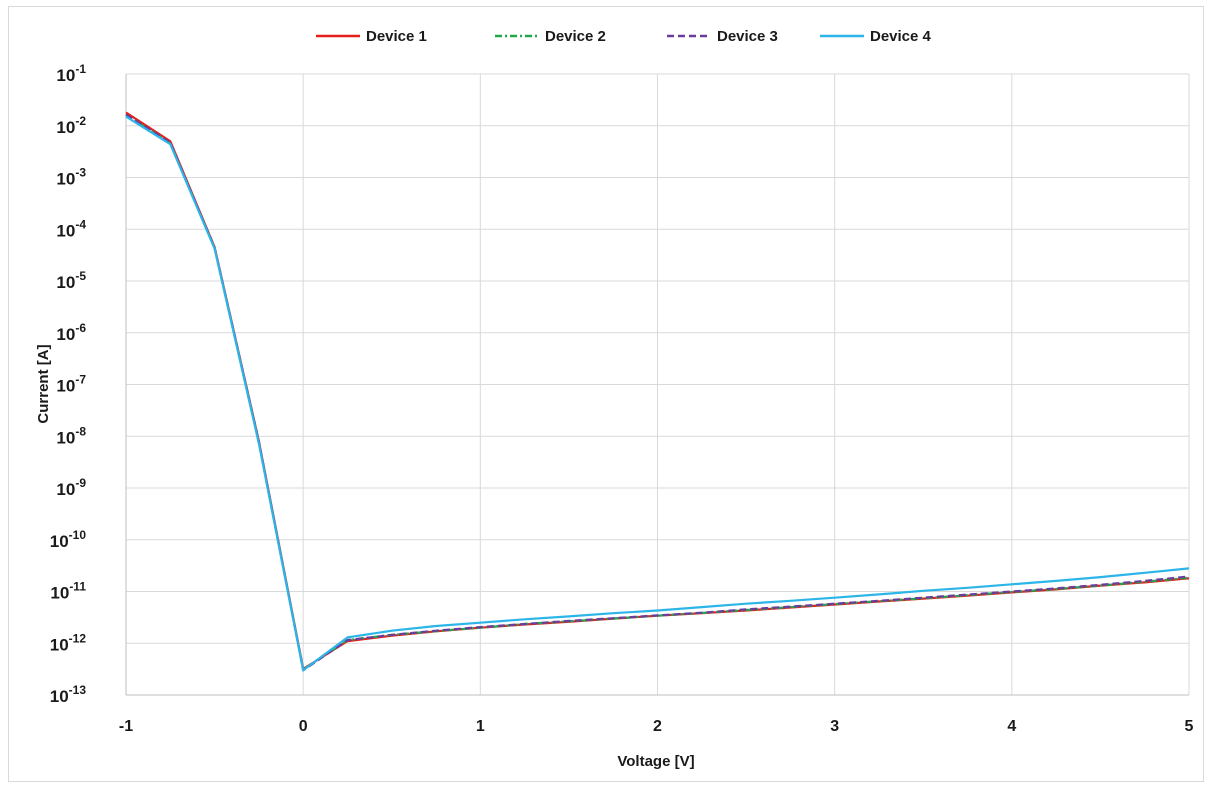 This screenshot has width=1209, height=787. Describe the element at coordinates (655, 761) in the screenshot. I see `x-axis-label: Voltage [V]` at that location.